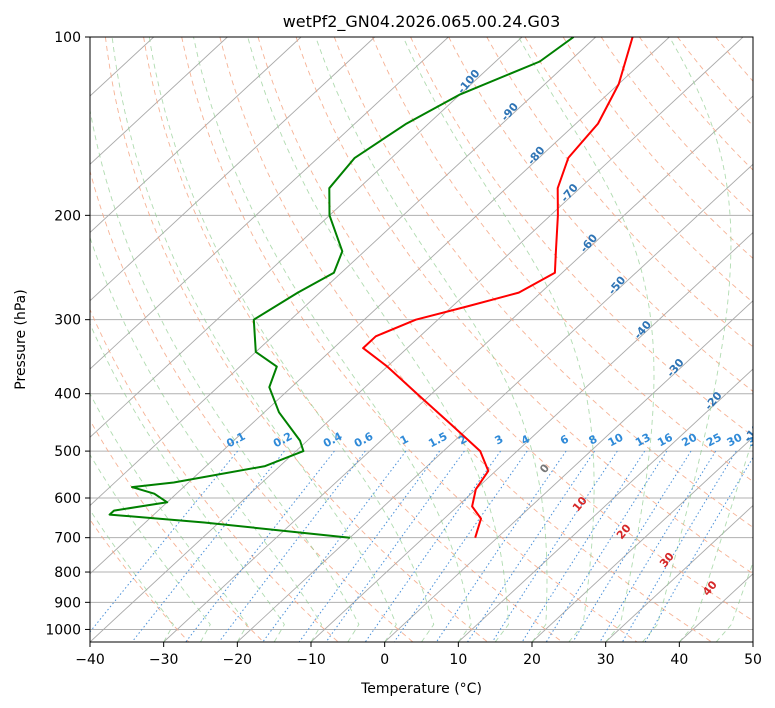  What do you see at coordinates (238, 660) in the screenshot?
I see `x-tick-label: −20` at bounding box center [238, 660].